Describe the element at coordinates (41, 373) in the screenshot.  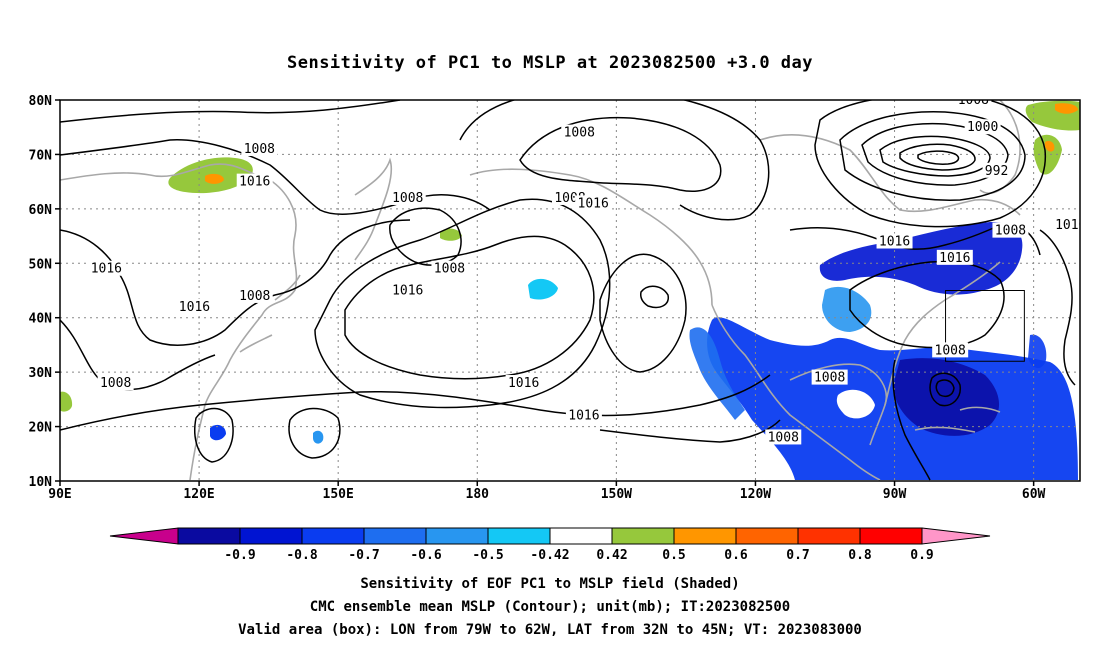
I see `lat-tick-label: 30N` at that location.